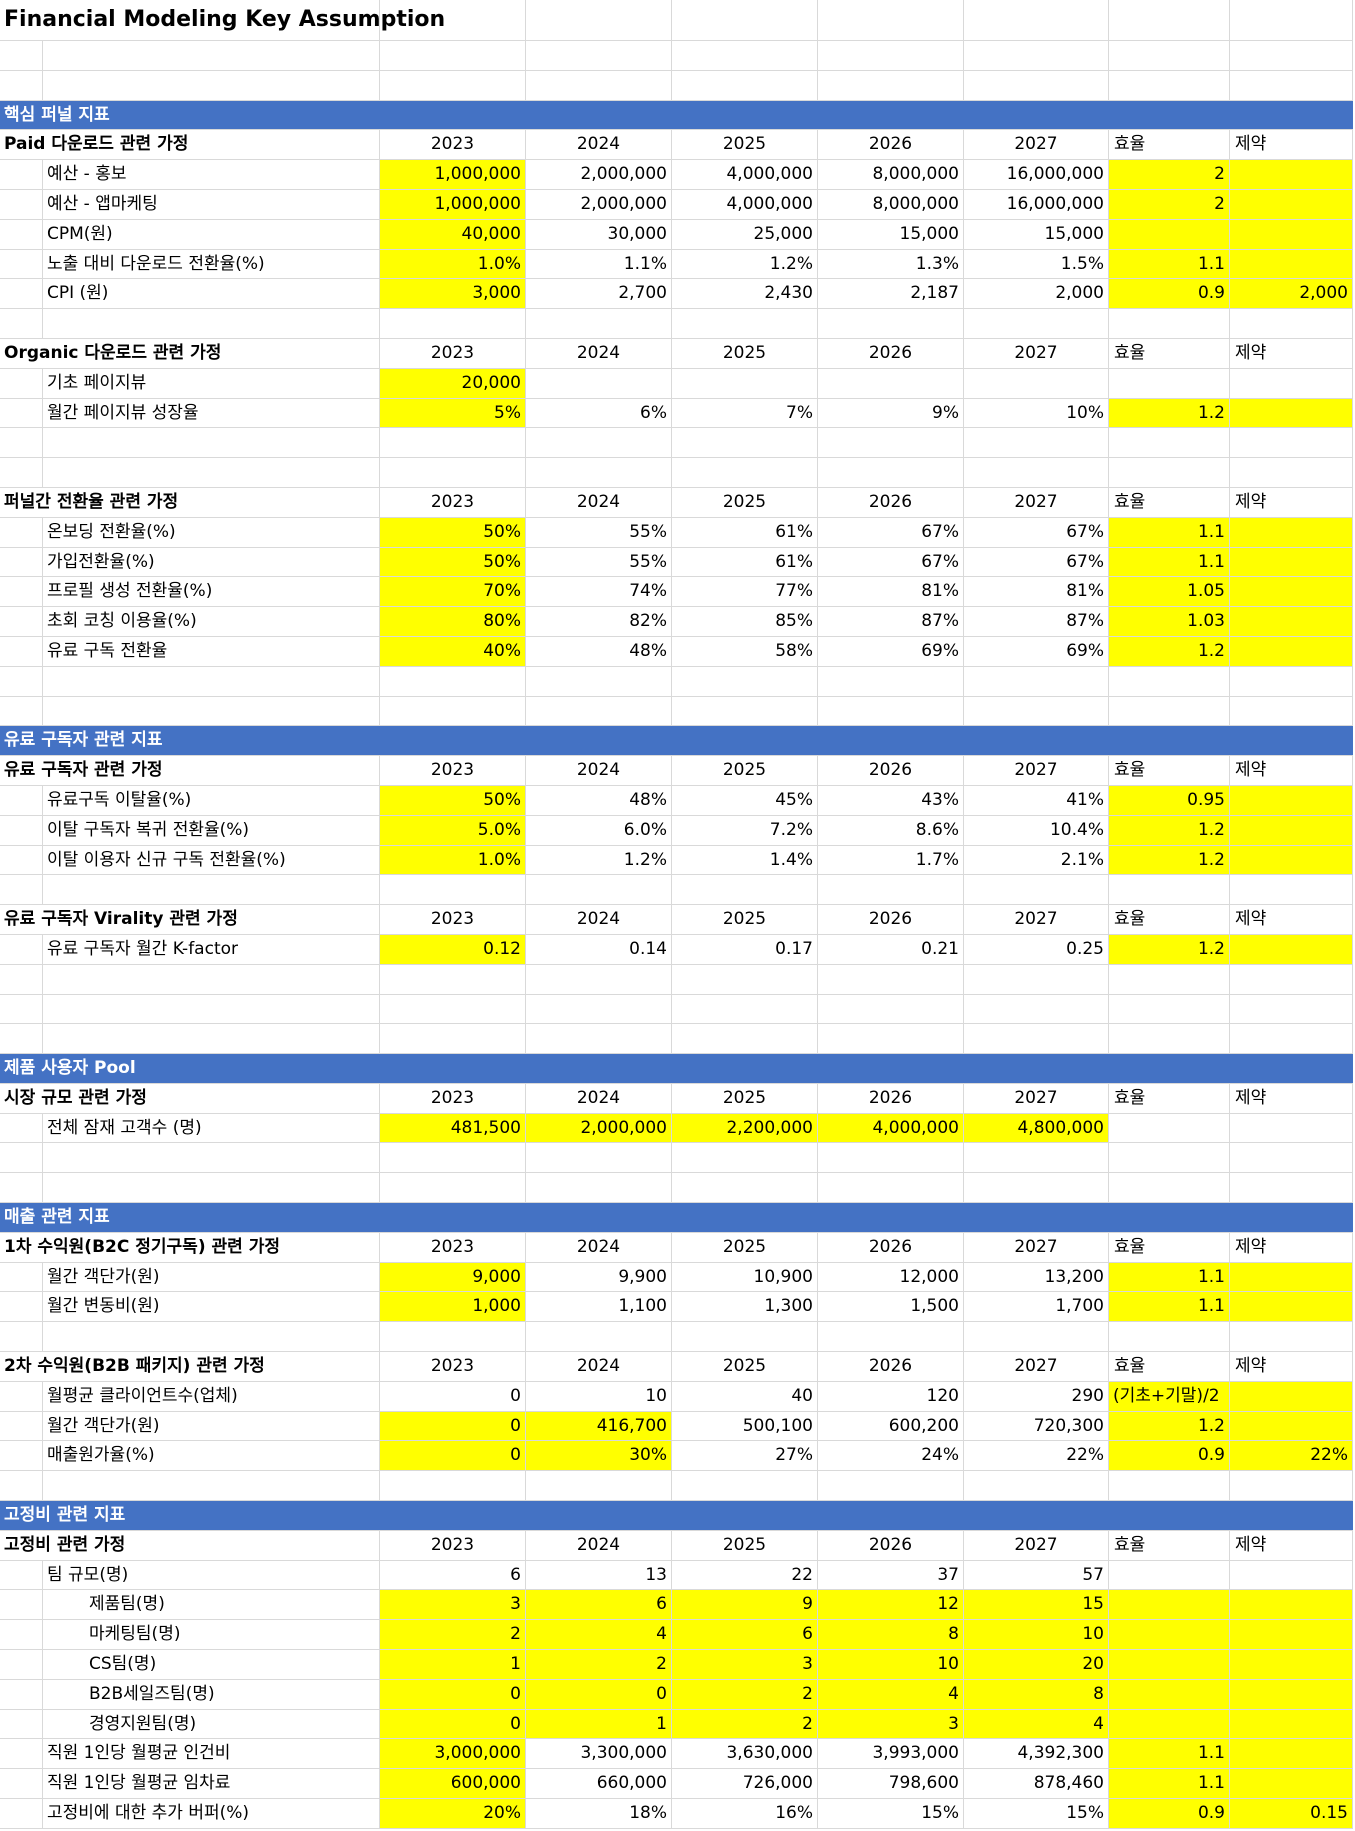  Describe the element at coordinates (211, 1575) in the screenshot. I see `row-label: 팀 규모(명)` at that location.